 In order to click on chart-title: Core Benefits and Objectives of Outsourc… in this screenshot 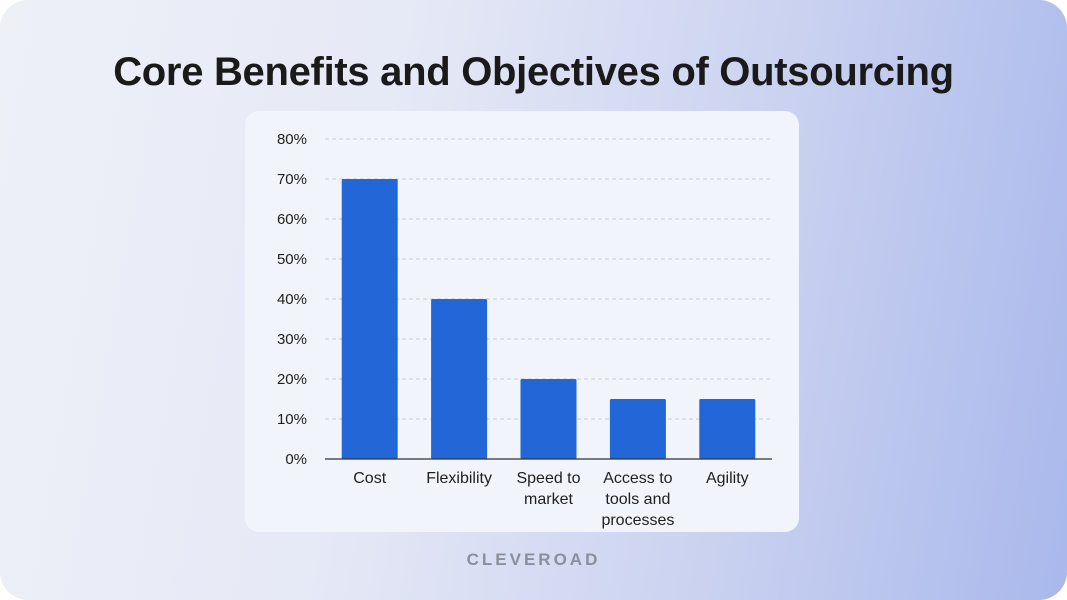, I will do `click(533, 72)`.